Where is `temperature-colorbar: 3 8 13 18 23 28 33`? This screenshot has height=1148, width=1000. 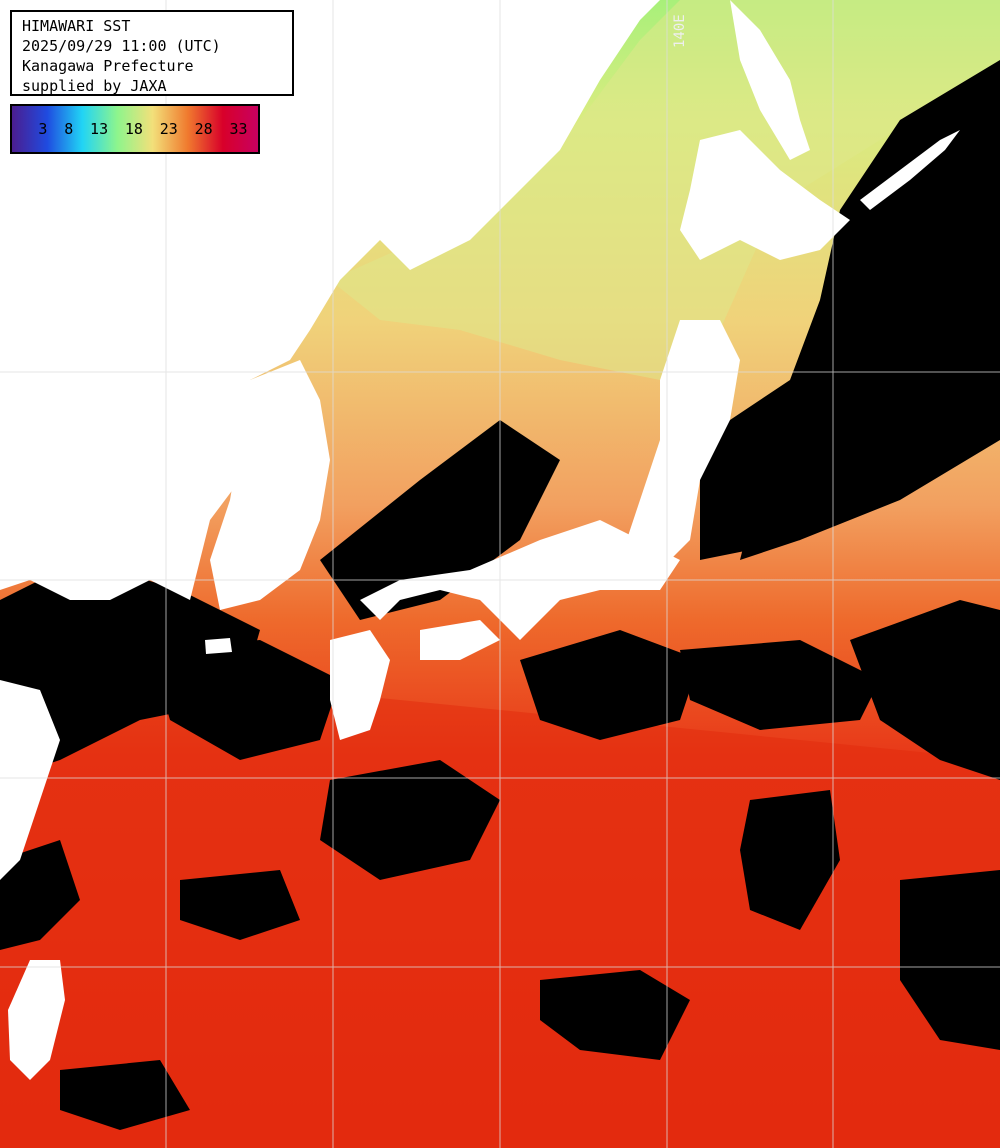 temperature-colorbar: 3 8 13 18 23 28 33 is located at coordinates (135, 129).